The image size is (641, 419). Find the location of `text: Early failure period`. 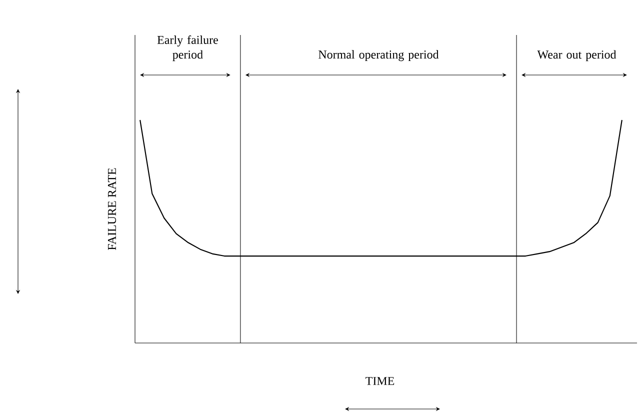

text: Early failure period is located at coordinates (187, 48).